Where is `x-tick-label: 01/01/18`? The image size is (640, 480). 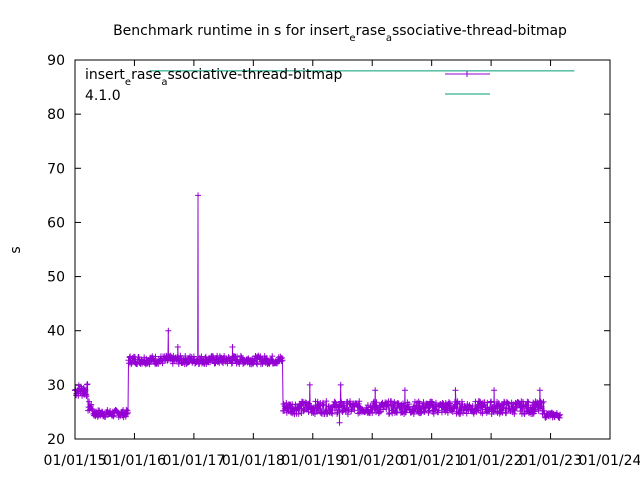
x-tick-label: 01/01/18 is located at coordinates (253, 461).